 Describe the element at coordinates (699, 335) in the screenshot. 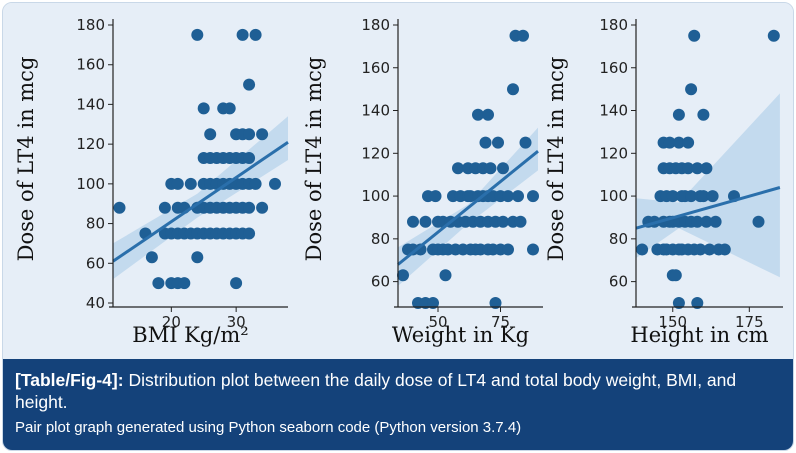

I see `x-axis-label: Height in cm` at that location.